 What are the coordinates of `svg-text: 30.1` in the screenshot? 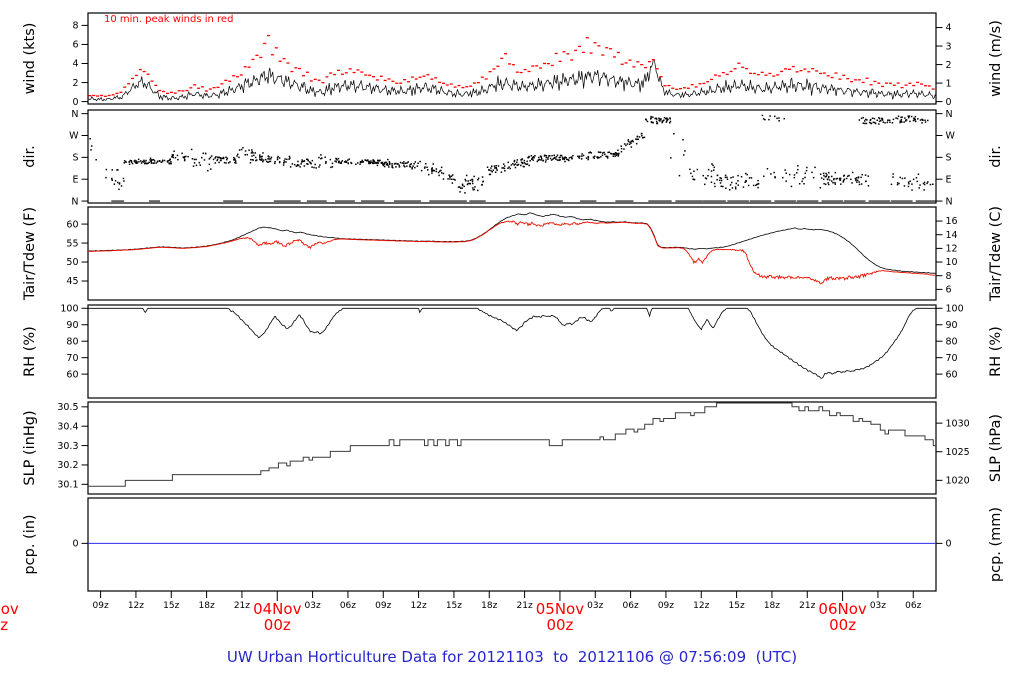 It's located at (67, 485).